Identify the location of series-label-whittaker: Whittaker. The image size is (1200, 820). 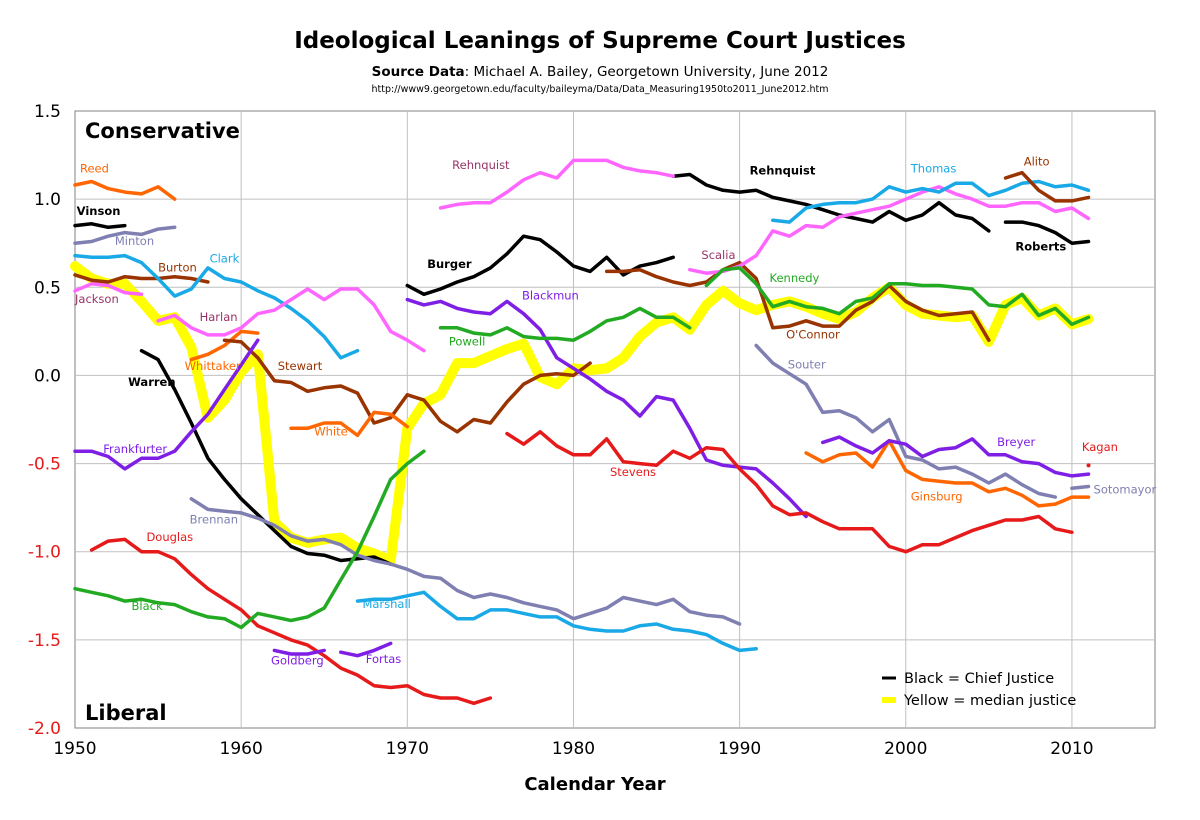
(213, 366).